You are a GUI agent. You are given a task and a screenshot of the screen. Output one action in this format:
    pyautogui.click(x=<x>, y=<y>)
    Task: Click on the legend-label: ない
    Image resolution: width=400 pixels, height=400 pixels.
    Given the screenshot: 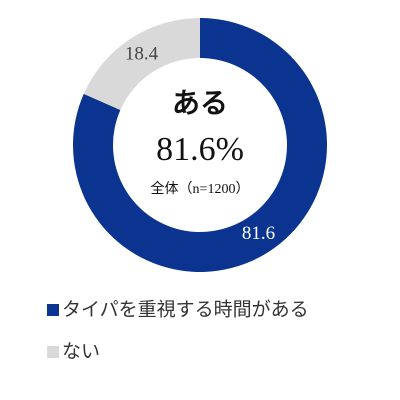 What is the action you would take?
    pyautogui.click(x=81, y=352)
    